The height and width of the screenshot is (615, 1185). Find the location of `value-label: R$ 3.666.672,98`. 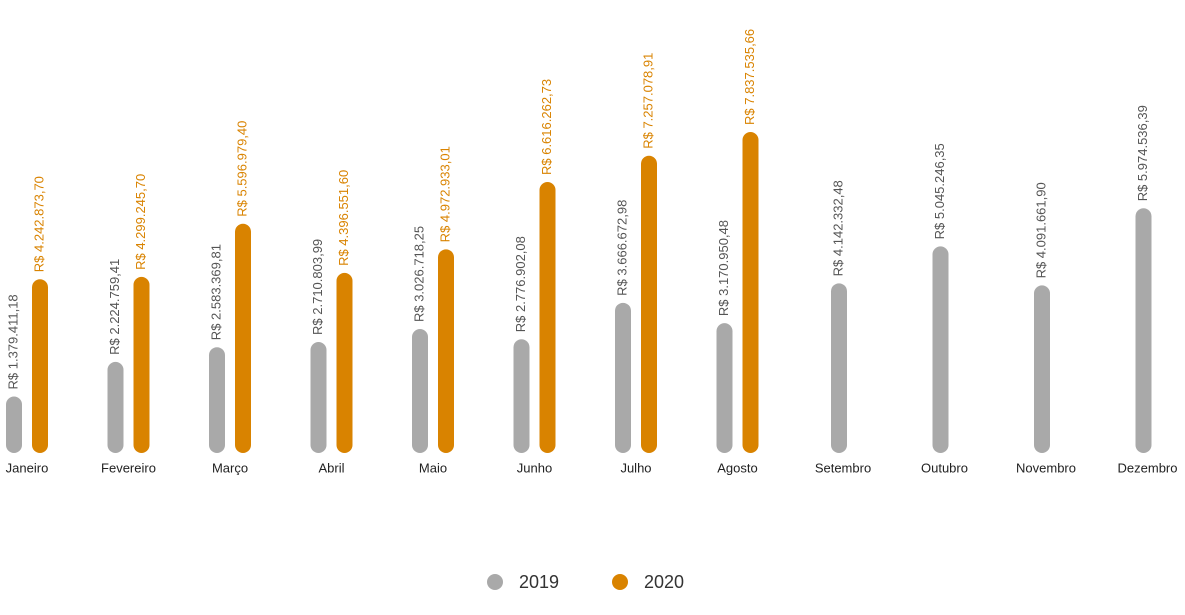

value-label: R$ 3.666.672,98 is located at coordinates (621, 248).